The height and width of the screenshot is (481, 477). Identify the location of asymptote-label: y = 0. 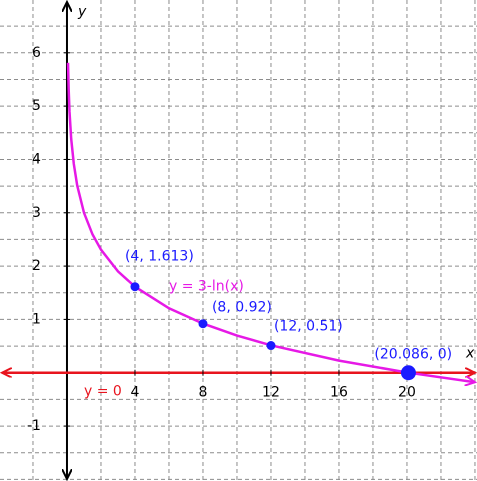
(103, 392).